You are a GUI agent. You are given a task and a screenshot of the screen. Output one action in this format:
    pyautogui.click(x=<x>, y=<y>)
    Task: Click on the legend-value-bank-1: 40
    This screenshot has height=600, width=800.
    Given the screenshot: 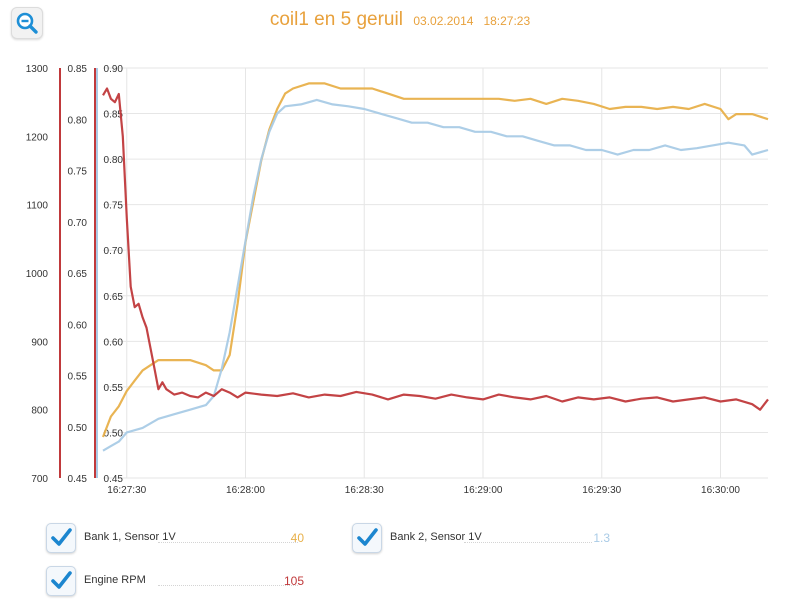 What is the action you would take?
    pyautogui.click(x=297, y=538)
    